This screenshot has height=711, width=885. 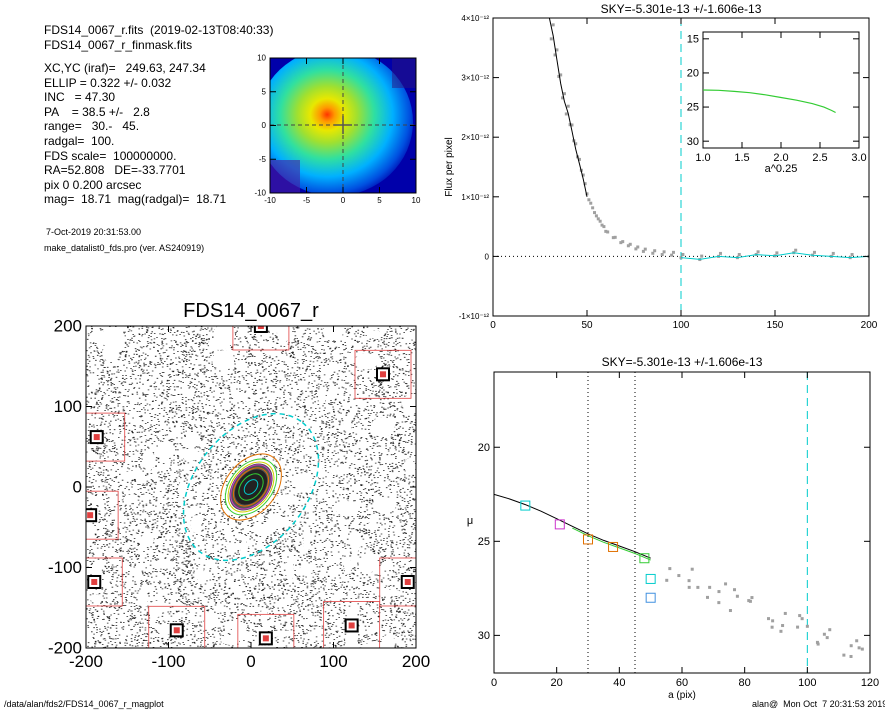 I want to click on y-tick-label: 2×10⁻¹², so click(x=475, y=137).